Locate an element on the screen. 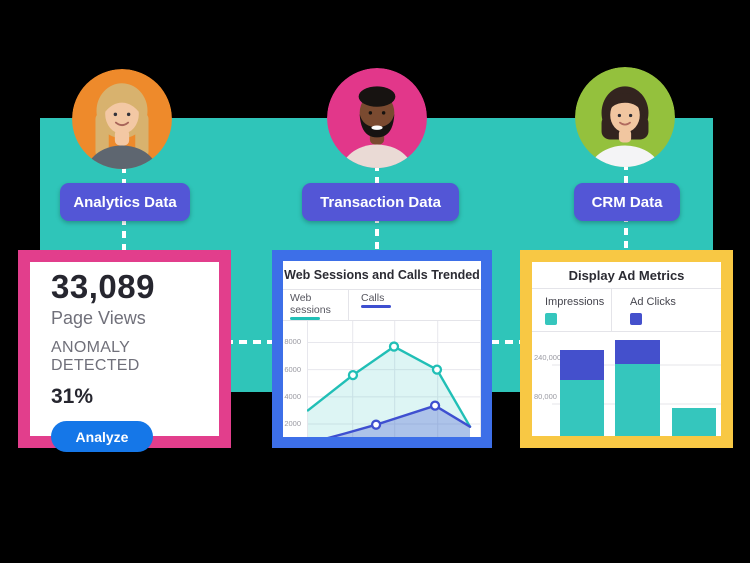 The height and width of the screenshot is (563, 750). ads-chart-area: 240,000 80,000 is located at coordinates (626, 384).